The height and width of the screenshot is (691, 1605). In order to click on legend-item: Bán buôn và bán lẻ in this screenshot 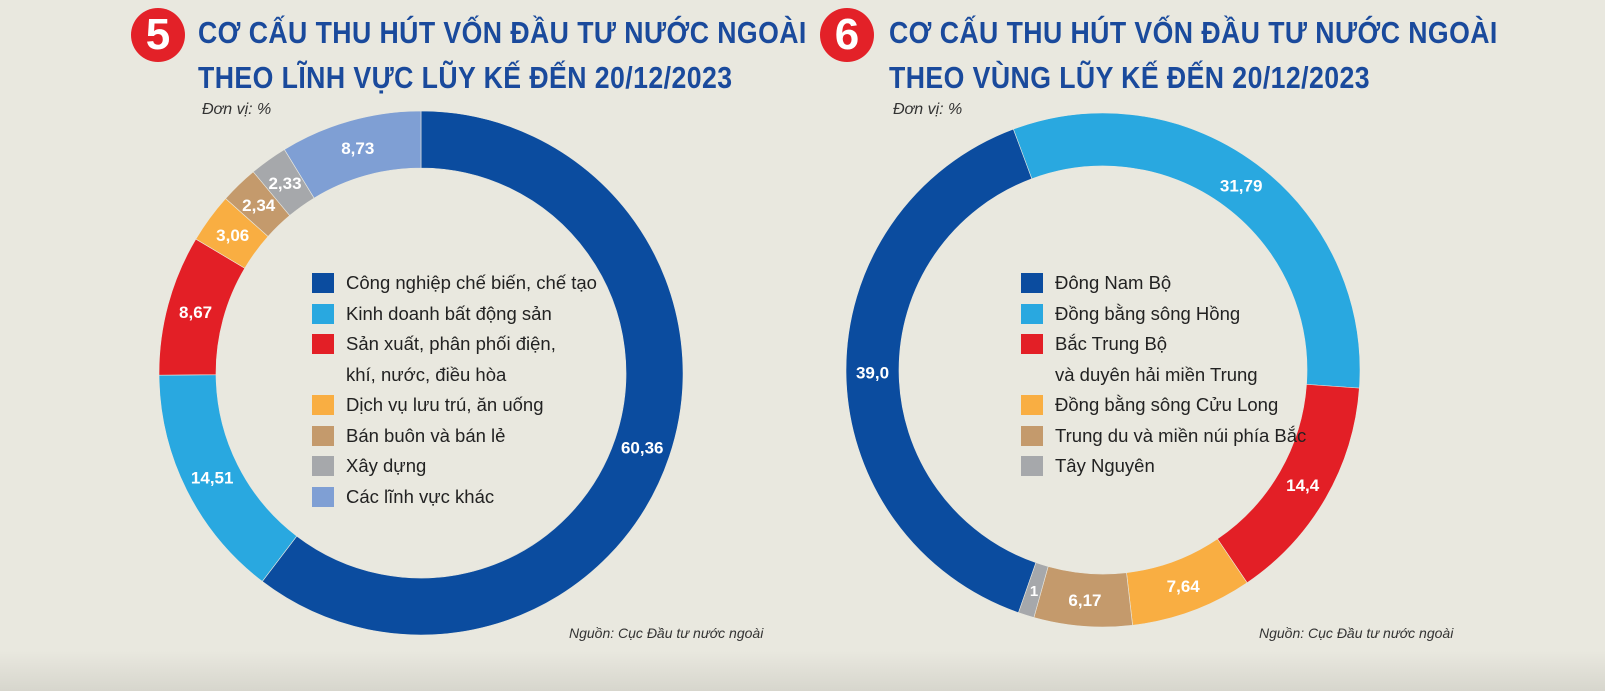, I will do `click(454, 436)`.